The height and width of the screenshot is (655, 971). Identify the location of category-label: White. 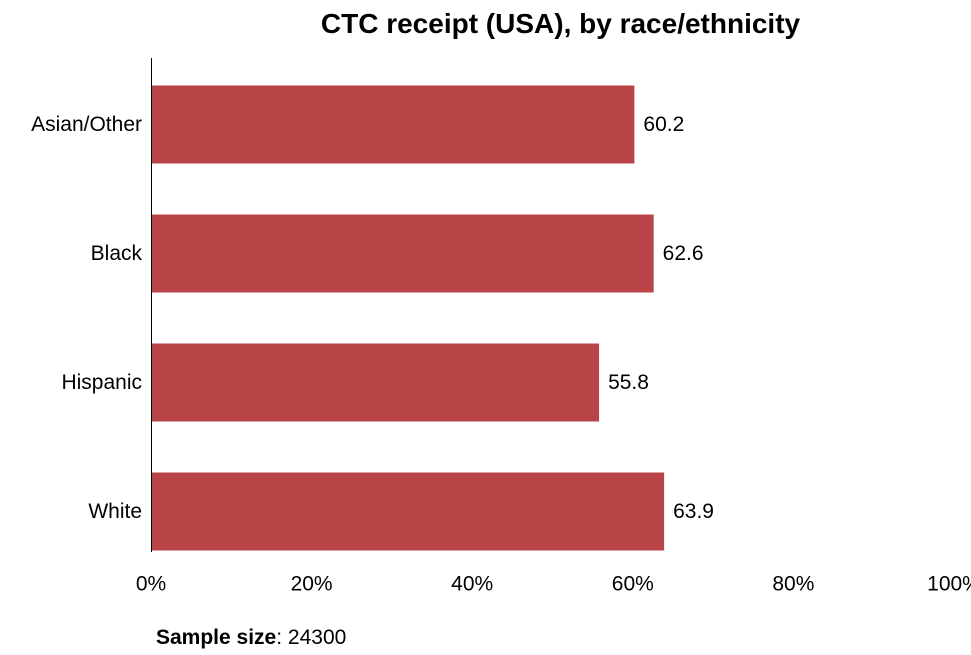
(115, 511).